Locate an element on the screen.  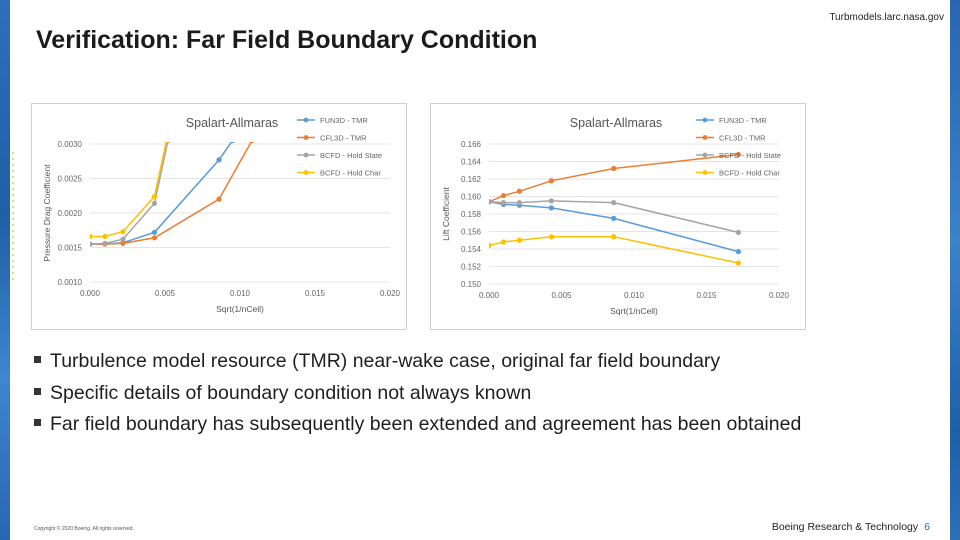
x-tick-label: 0.000 is located at coordinates (489, 295).